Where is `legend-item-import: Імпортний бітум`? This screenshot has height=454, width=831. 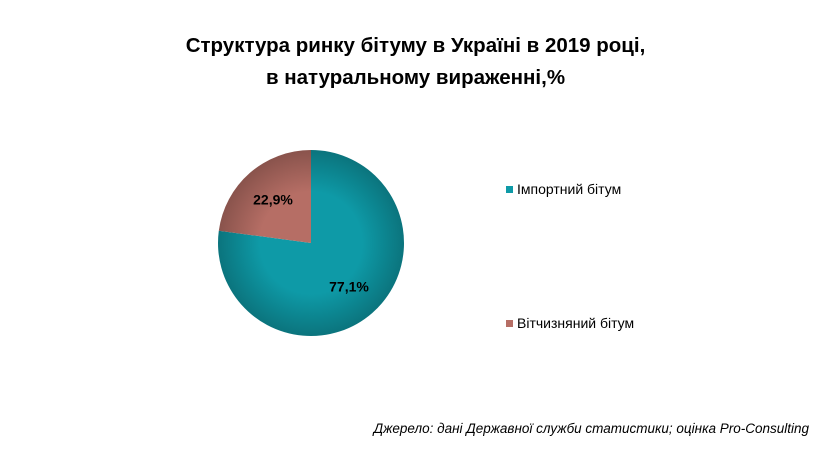
legend-item-import: Імпортний бітум is located at coordinates (563, 189).